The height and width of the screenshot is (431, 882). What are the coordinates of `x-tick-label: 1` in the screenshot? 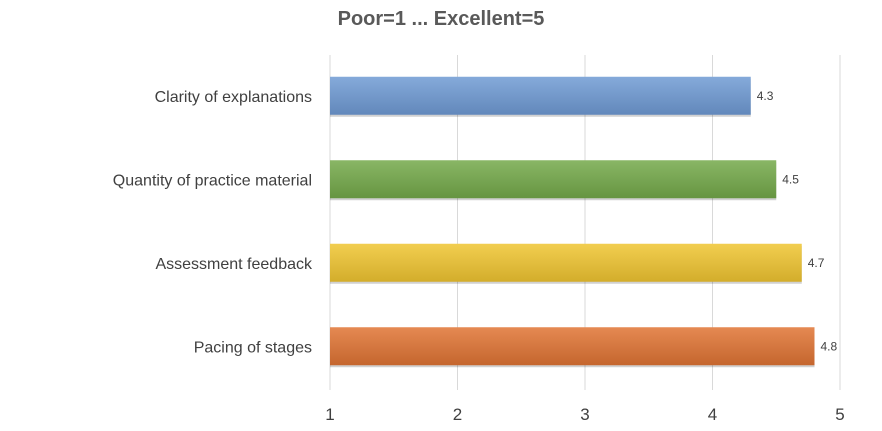 It's located at (329, 414).